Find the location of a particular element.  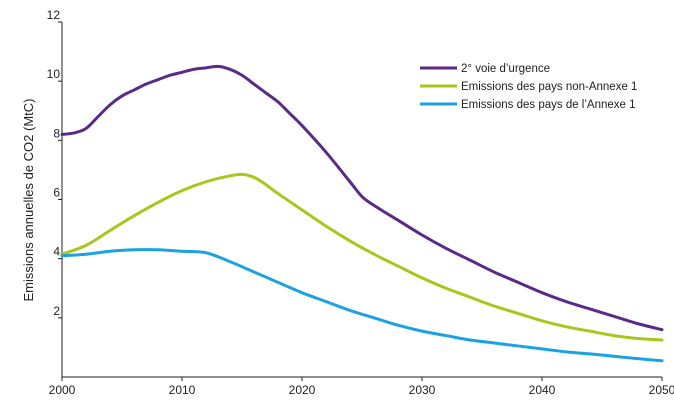

legend-label: 2° voie d’urgence is located at coordinates (505, 69).